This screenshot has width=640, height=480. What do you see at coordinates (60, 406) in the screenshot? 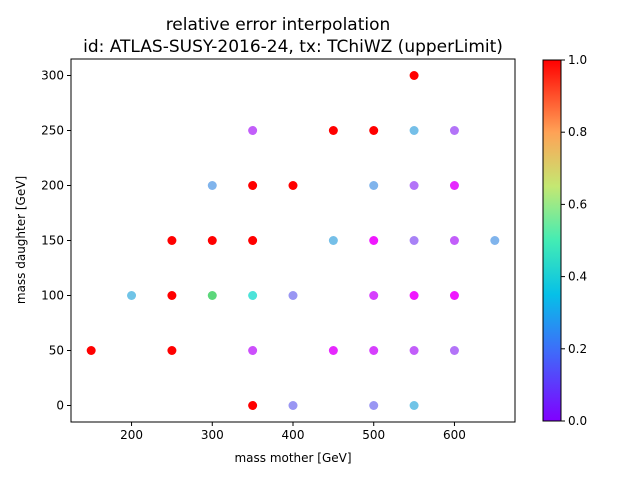
I see `y-tick-label: 0` at bounding box center [60, 406].